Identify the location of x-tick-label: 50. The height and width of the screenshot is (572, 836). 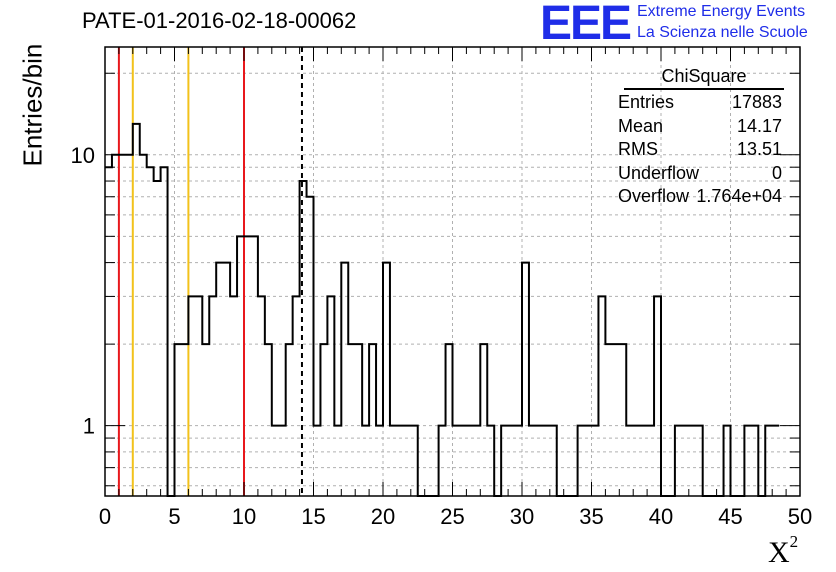
(800, 516).